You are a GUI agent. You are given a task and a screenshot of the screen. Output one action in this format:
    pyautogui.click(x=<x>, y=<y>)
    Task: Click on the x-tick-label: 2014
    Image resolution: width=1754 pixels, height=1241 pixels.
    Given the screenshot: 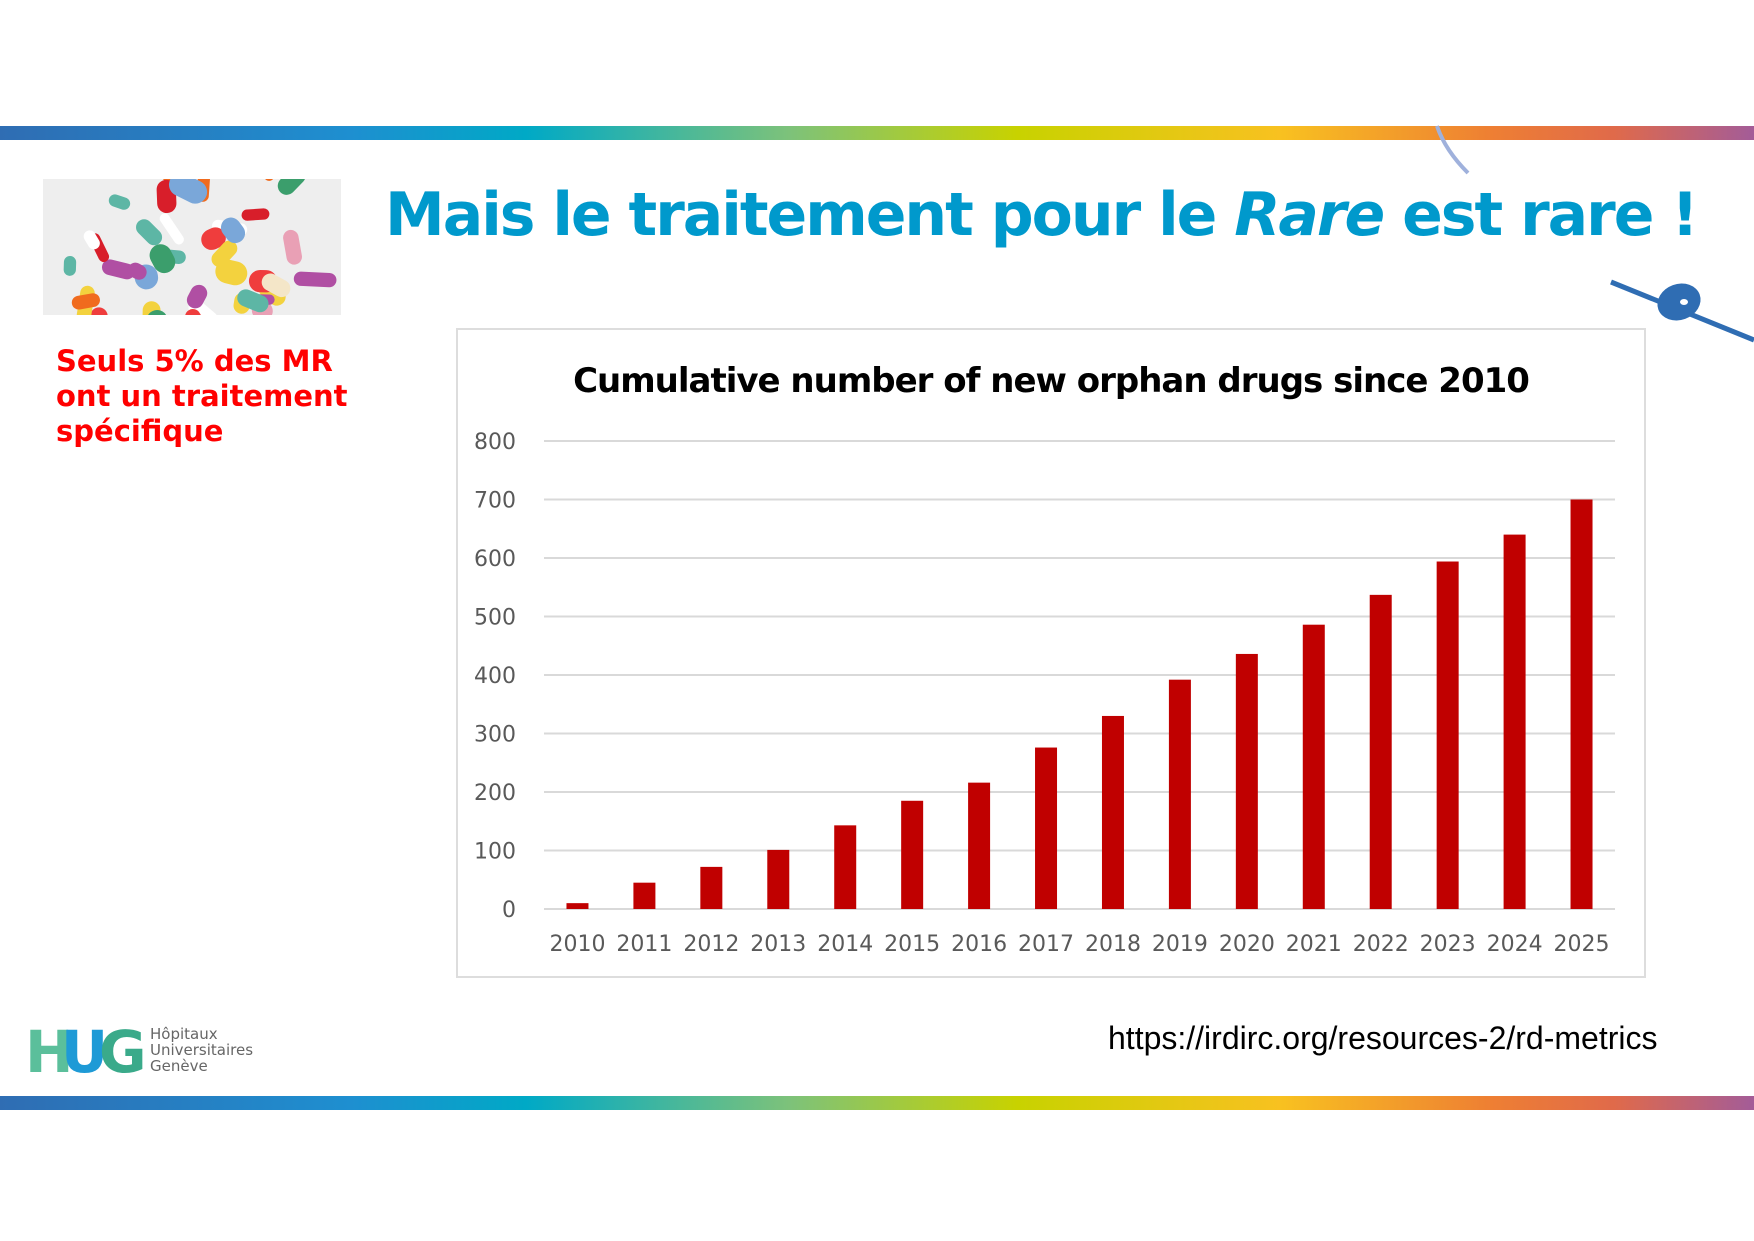 What is the action you would take?
    pyautogui.click(x=845, y=944)
    